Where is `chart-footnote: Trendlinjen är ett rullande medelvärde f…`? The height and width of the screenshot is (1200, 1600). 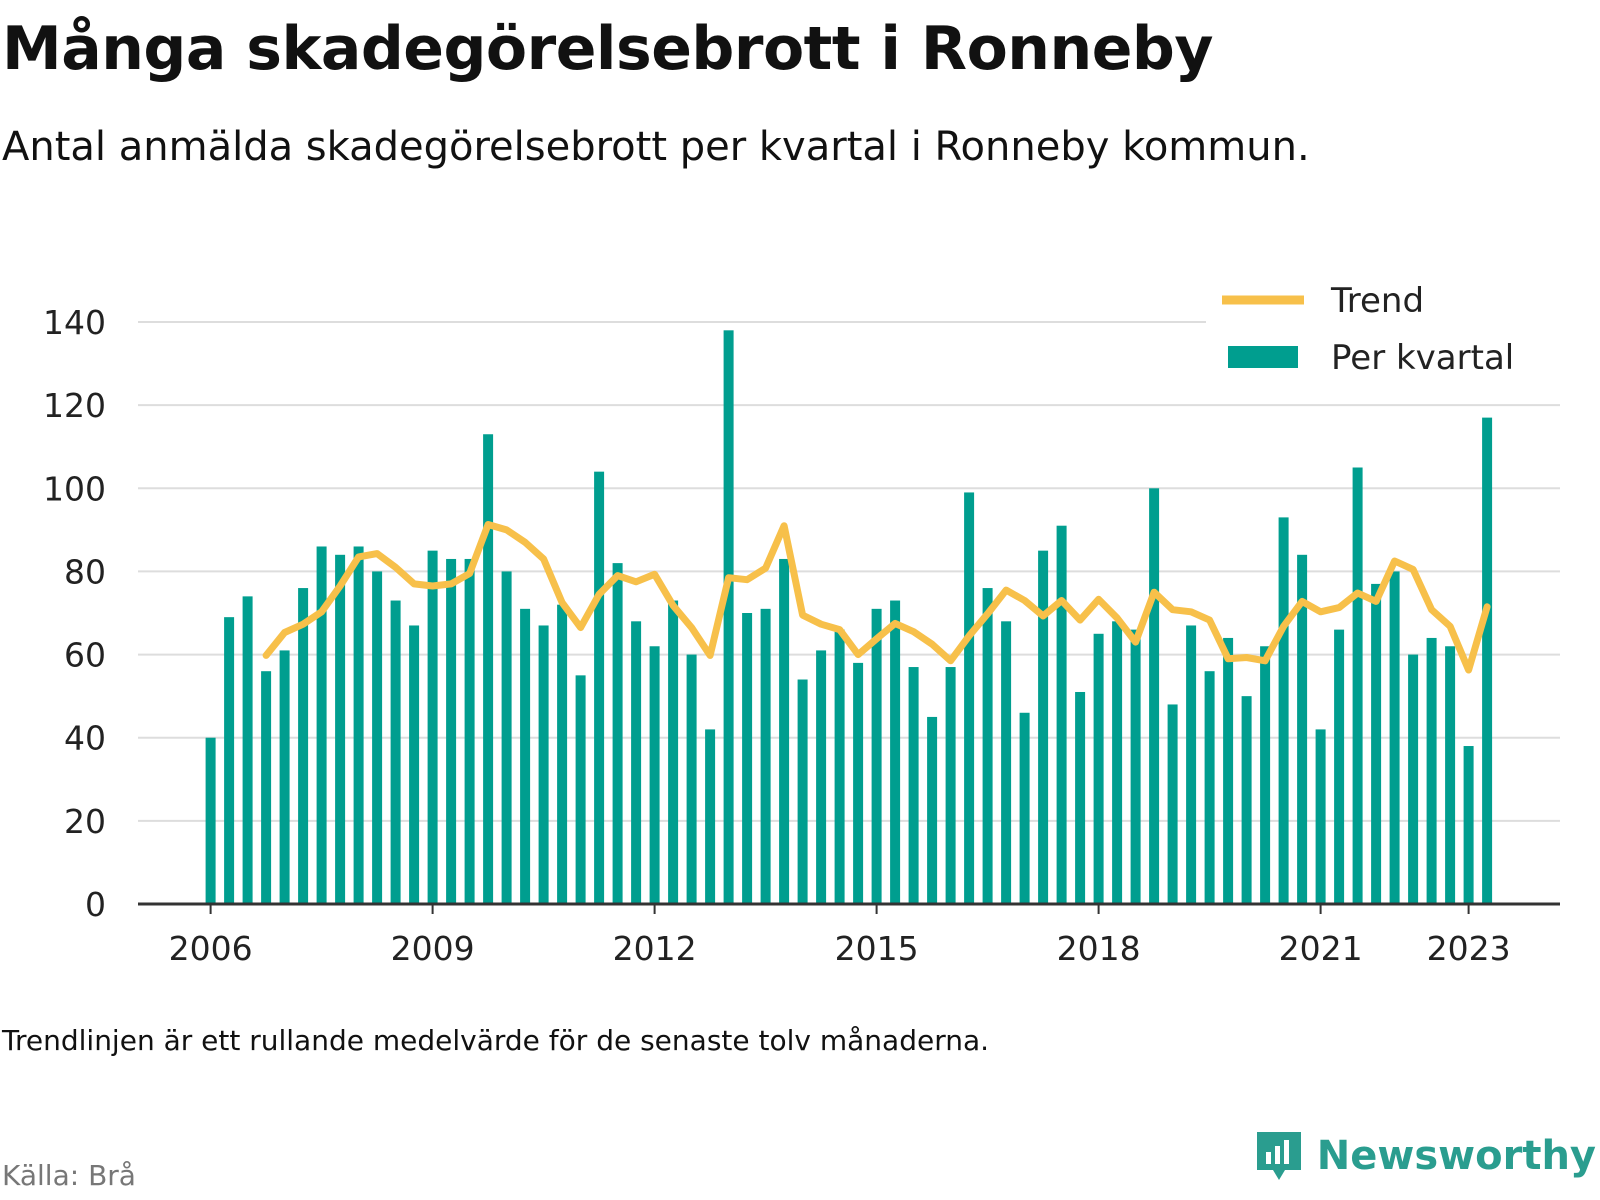 chart-footnote: Trendlinjen är ett rullande medelvärde f… is located at coordinates (496, 1040).